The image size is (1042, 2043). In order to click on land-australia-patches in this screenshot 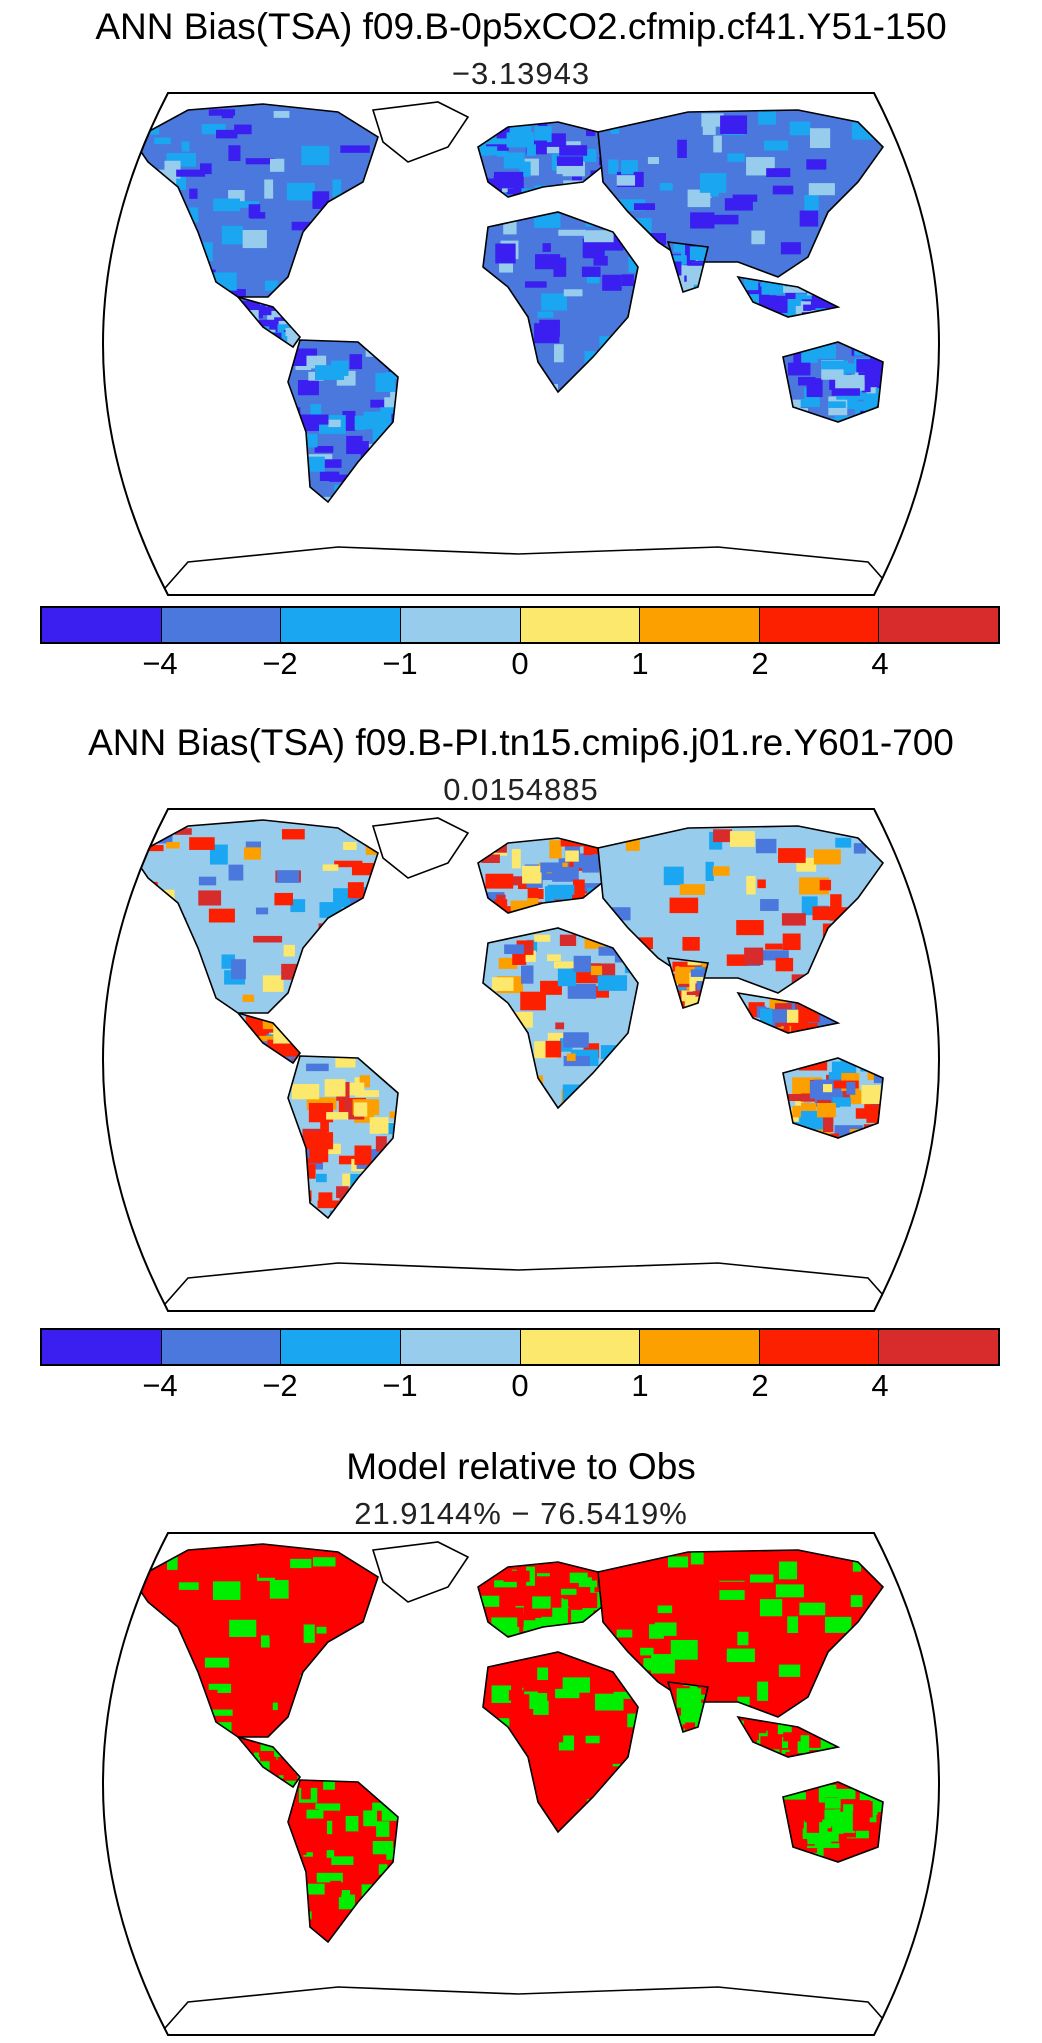, I will do `click(833, 1823)`.